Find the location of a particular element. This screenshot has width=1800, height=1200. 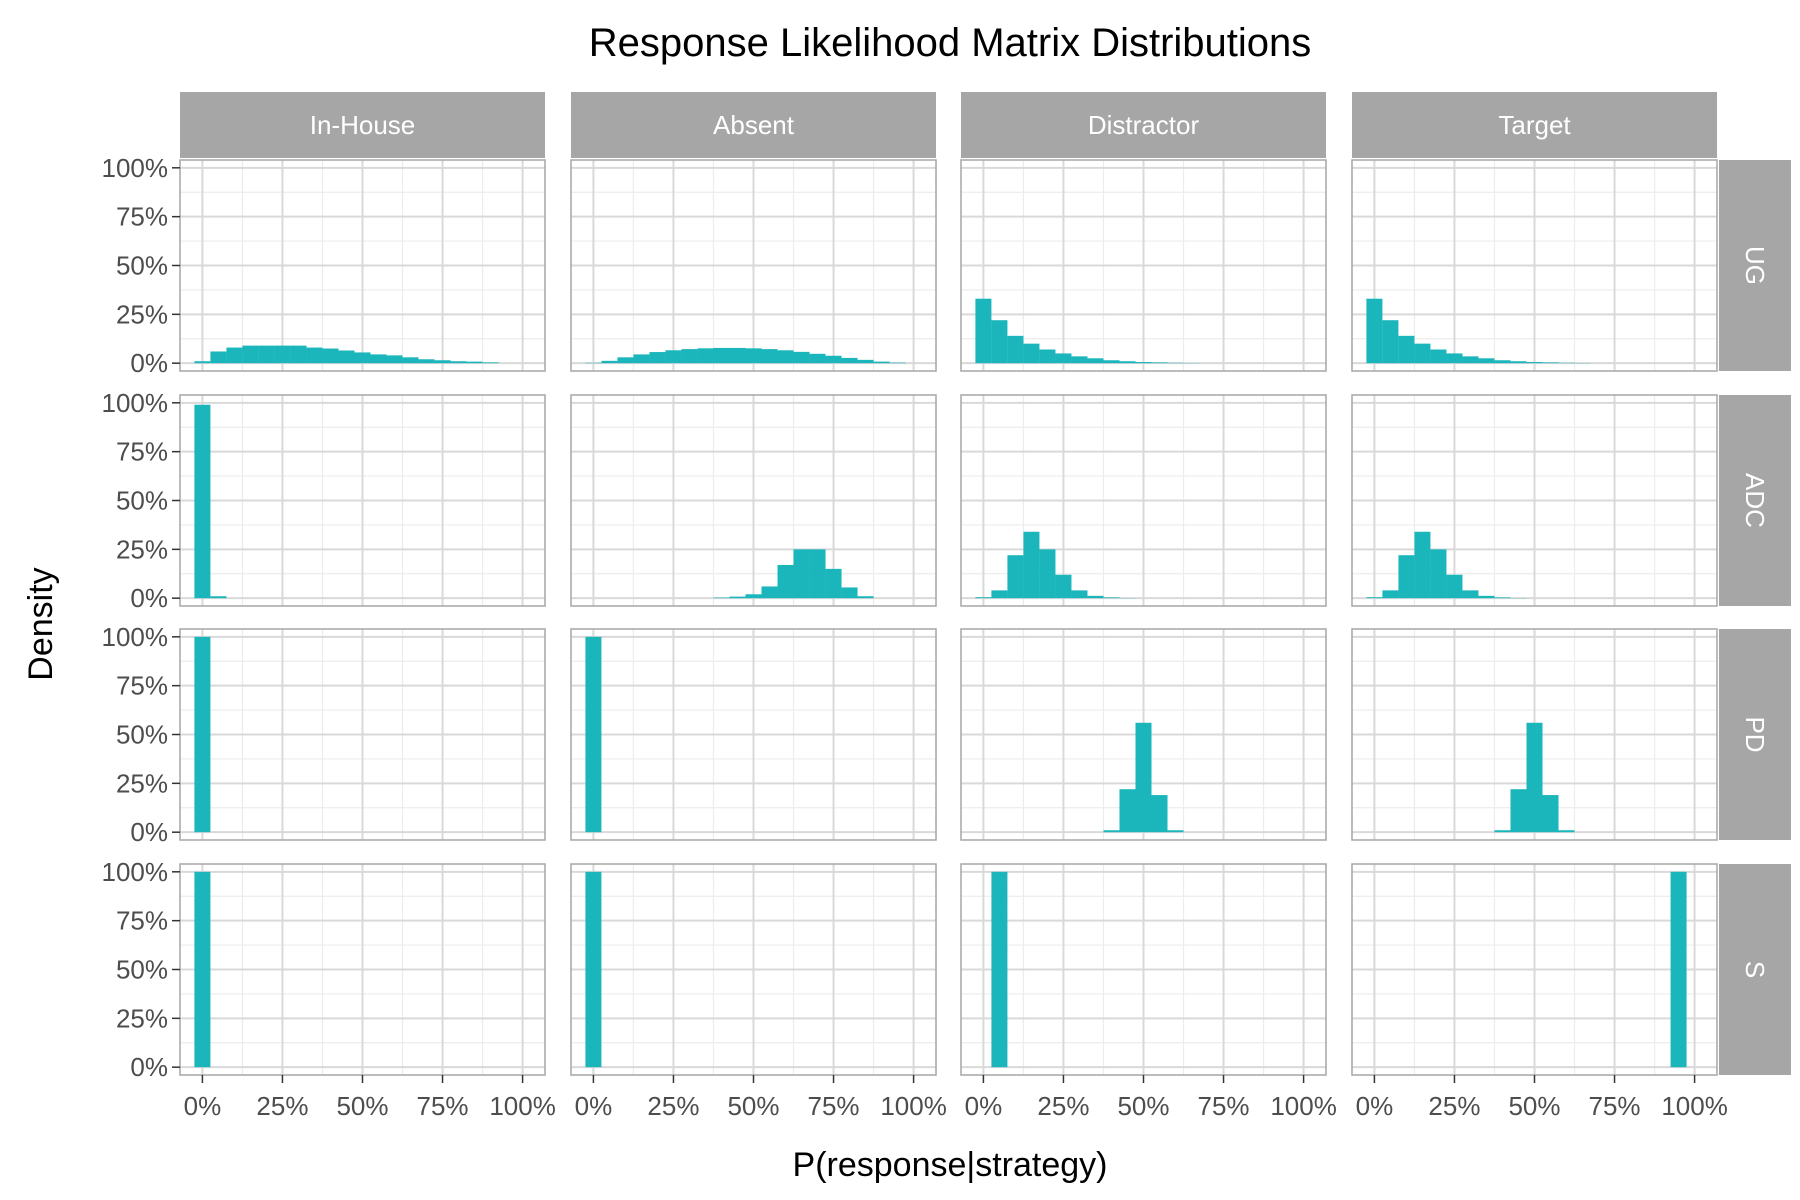

column-strip-label: Absent is located at coordinates (754, 125).